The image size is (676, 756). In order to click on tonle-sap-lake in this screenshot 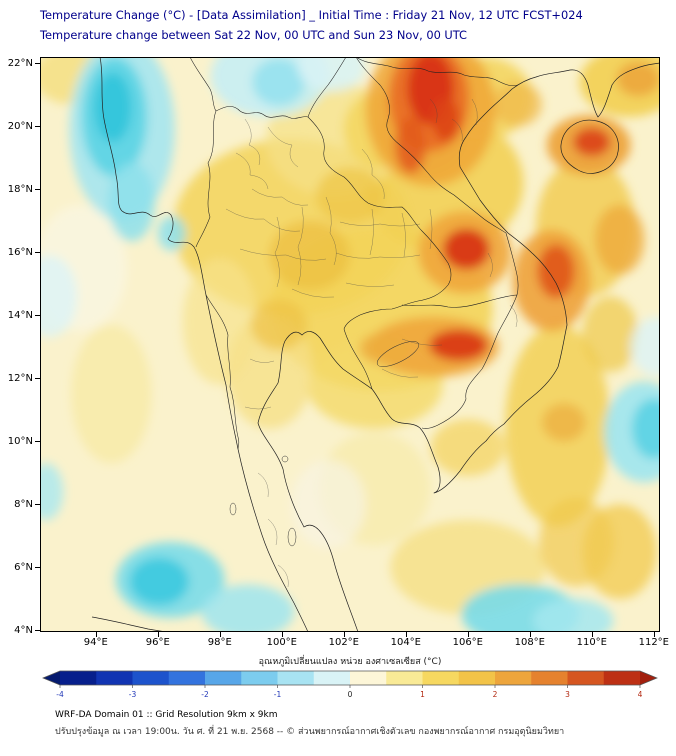, I will do `click(398, 354)`.